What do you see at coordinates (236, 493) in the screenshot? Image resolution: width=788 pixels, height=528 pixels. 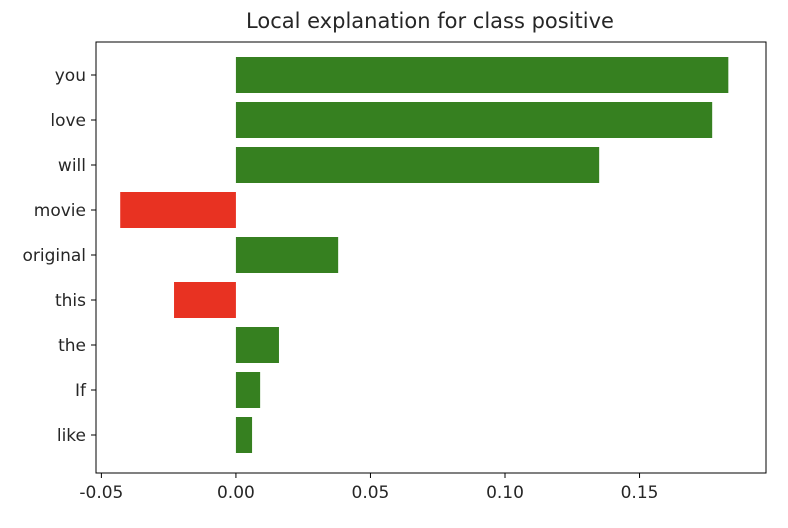 I see `x-tick-label: 0.00` at bounding box center [236, 493].